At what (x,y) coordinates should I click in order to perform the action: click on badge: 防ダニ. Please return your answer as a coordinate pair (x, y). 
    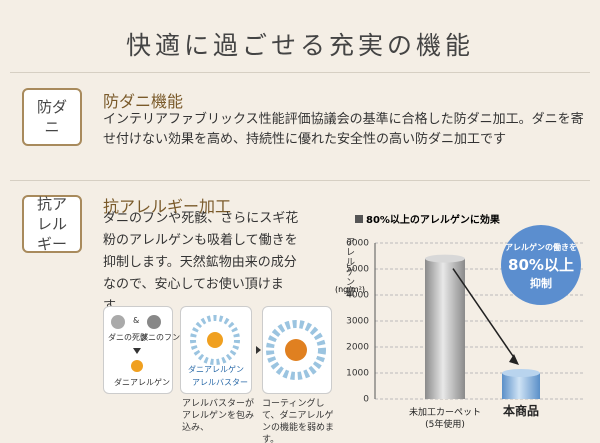
    Looking at the image, I should click on (52, 117).